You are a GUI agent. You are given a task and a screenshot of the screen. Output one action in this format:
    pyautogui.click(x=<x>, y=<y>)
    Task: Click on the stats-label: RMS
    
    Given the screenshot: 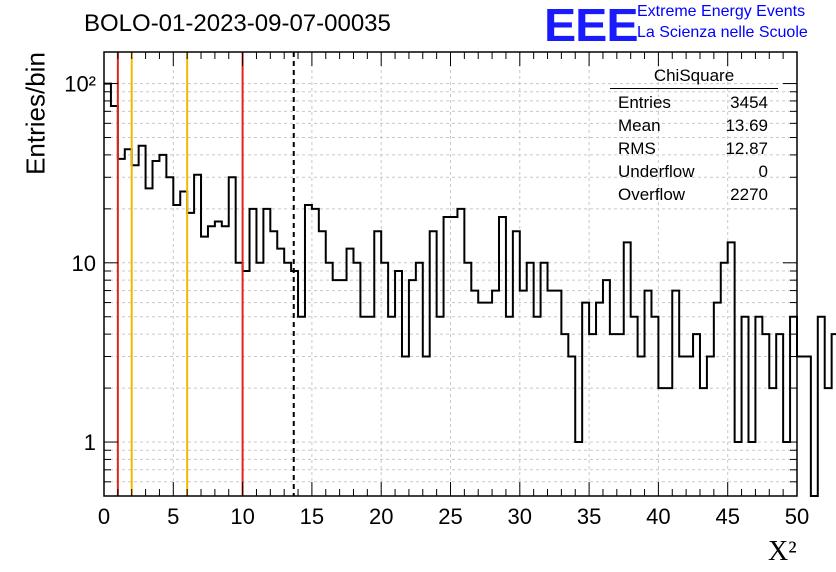 What is the action you would take?
    pyautogui.click(x=637, y=148)
    